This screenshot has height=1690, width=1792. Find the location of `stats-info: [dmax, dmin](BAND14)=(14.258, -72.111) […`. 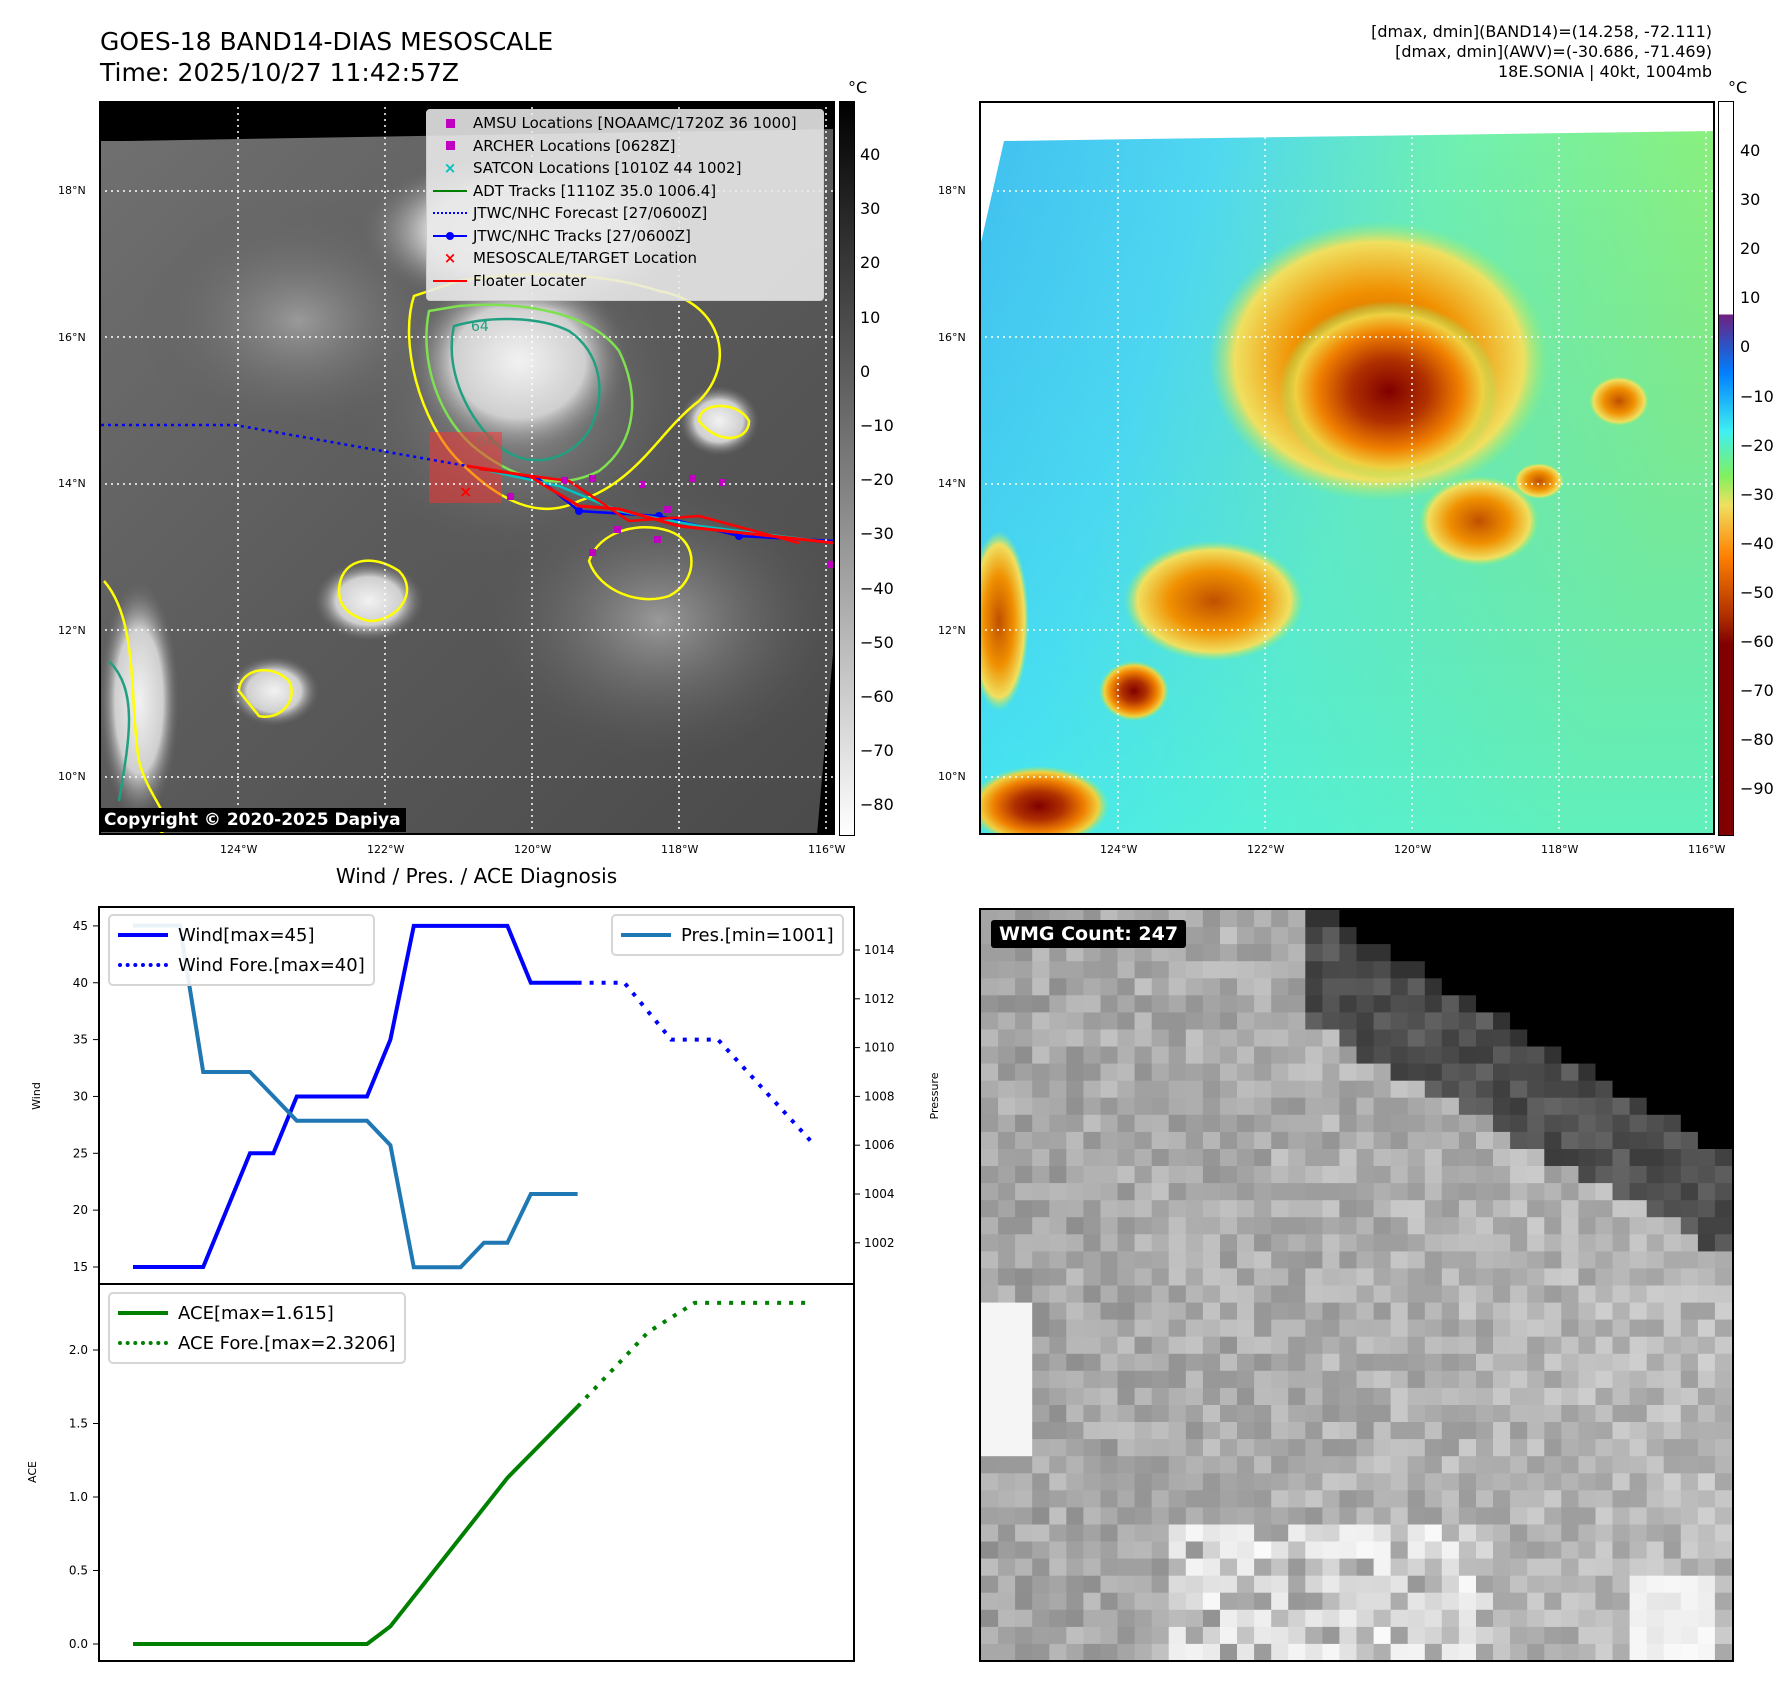

stats-info: [dmax, dmin](BAND14)=(14.258, -72.111) [… is located at coordinates (1541, 52).